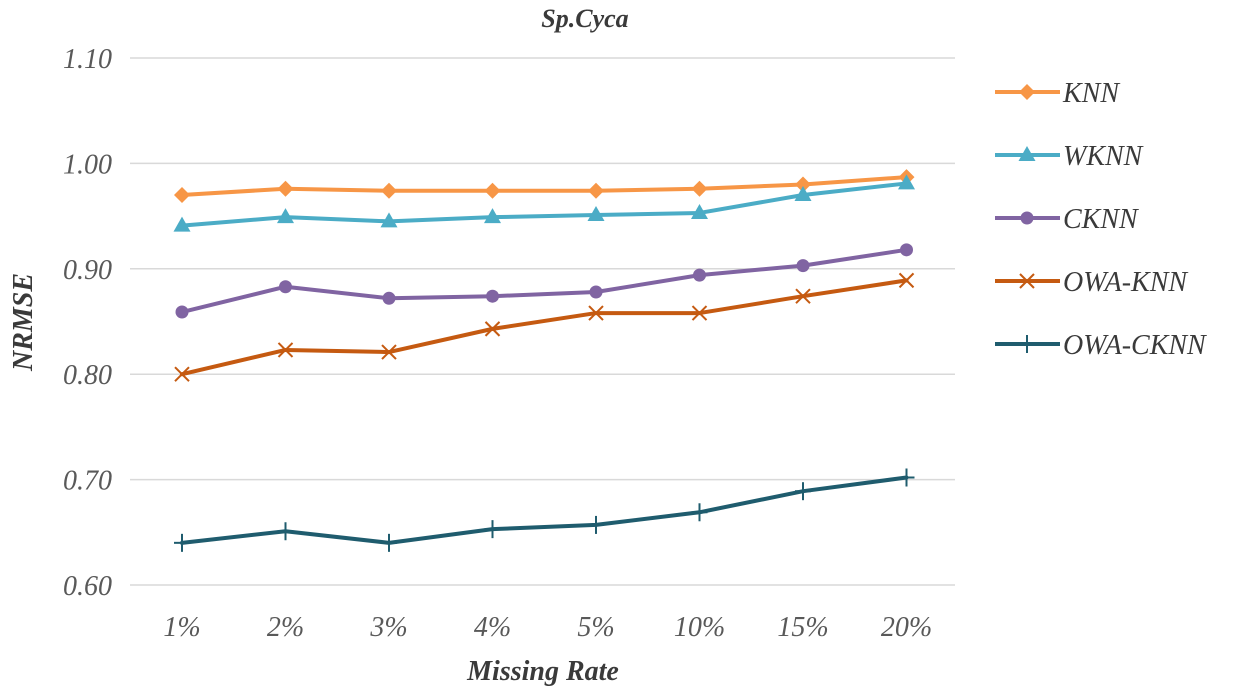  Describe the element at coordinates (1103, 156) in the screenshot. I see `legend-label-wknn: WKNN` at that location.